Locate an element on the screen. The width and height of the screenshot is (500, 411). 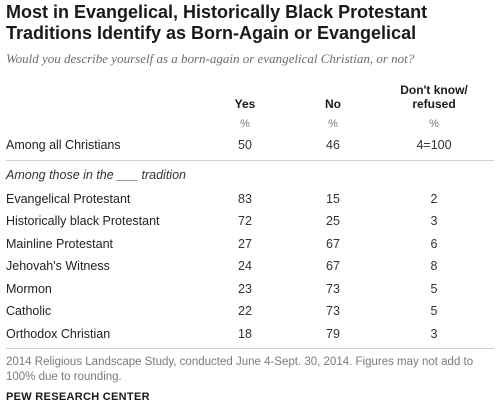
cell-yes: 50 is located at coordinates (245, 145).